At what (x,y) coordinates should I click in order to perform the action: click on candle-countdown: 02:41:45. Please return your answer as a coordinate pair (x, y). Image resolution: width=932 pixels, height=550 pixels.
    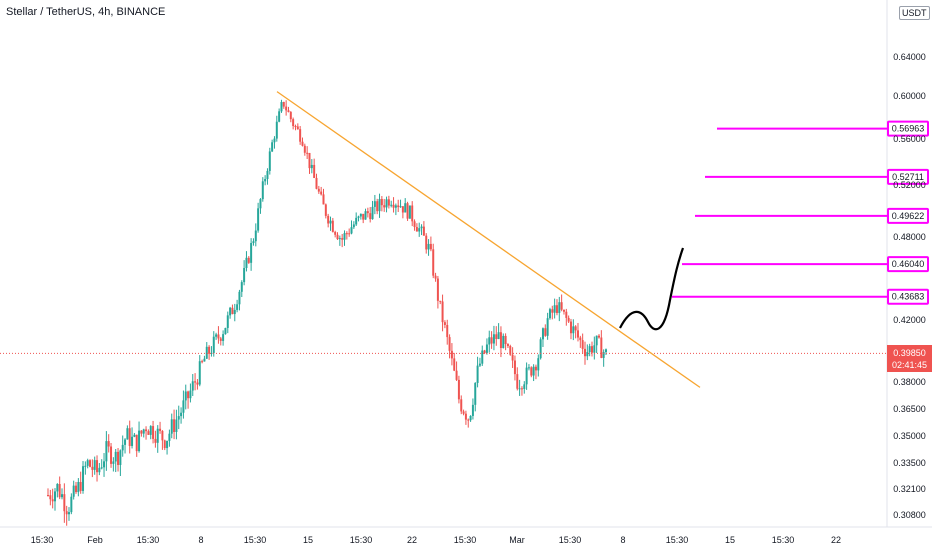
    Looking at the image, I should click on (909, 365).